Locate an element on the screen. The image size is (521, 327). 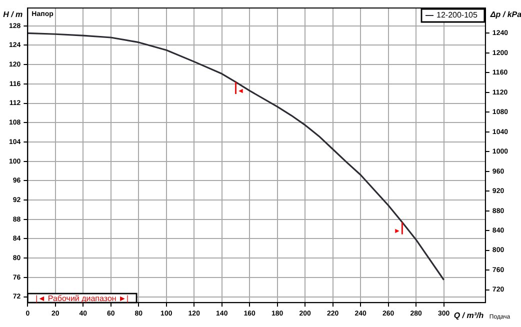
x-axis-title: Q / m³/h is located at coordinates (469, 315).